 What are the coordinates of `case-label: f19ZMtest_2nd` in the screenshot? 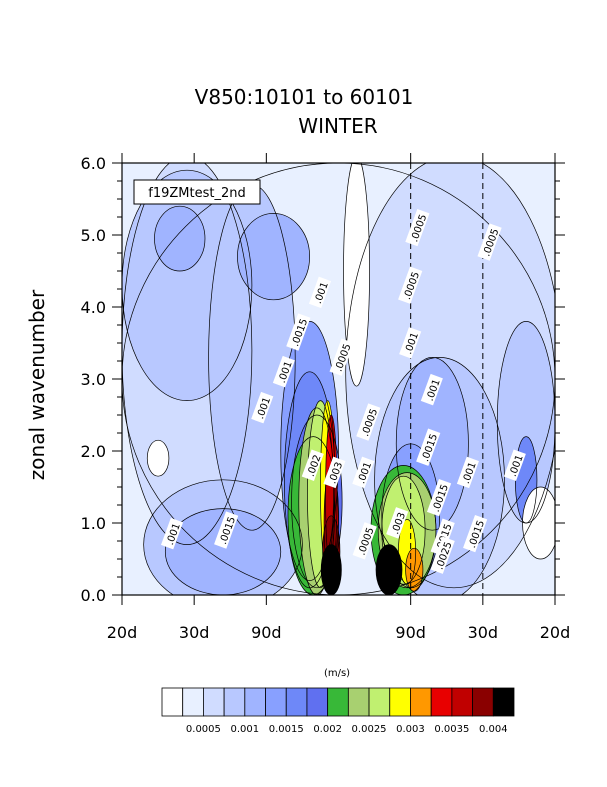 It's located at (196, 193).